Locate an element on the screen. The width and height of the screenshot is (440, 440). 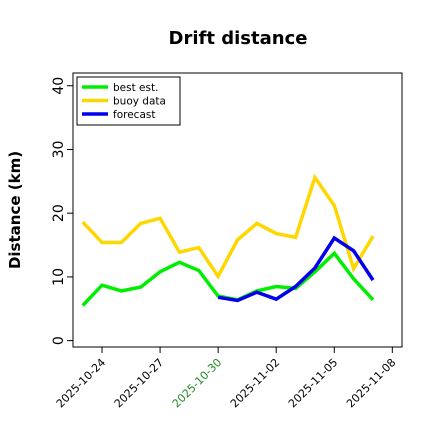
legend-label: forecast is located at coordinates (134, 115).